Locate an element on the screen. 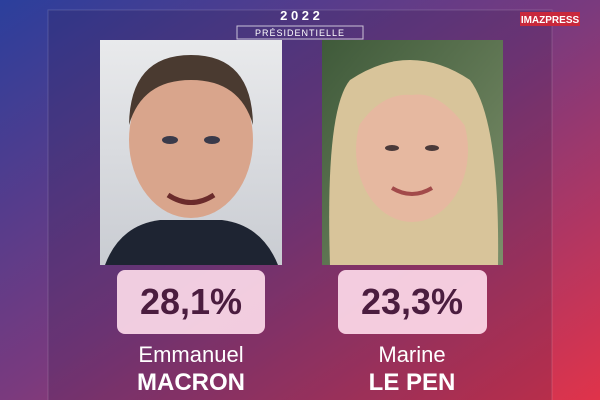 This screenshot has height=400, width=600. last-name: MACRON is located at coordinates (191, 382).